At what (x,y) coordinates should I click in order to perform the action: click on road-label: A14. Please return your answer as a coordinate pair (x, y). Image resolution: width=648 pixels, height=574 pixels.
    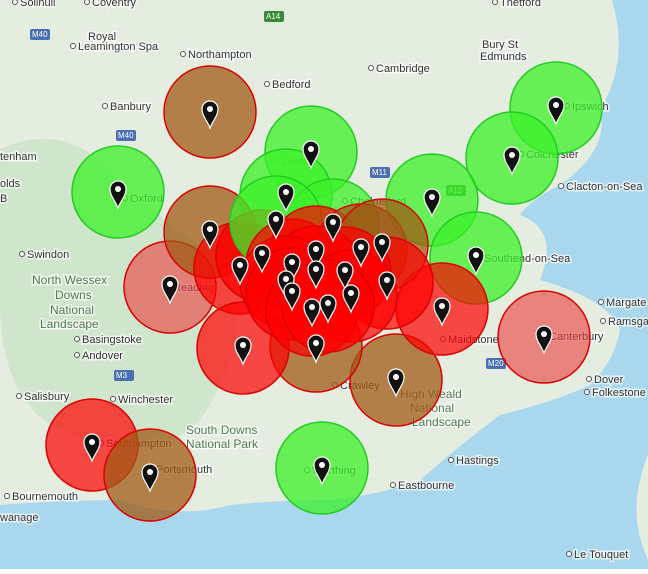
    Looking at the image, I should click on (273, 16).